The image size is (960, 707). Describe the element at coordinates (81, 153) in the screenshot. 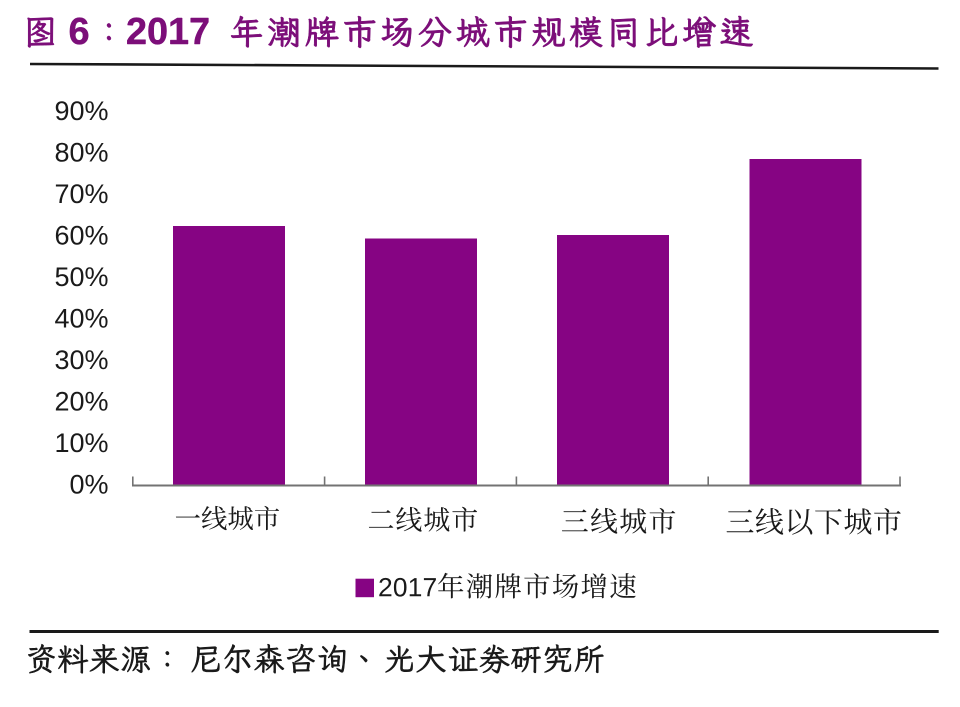

I see `svg-text: 80%` at that location.